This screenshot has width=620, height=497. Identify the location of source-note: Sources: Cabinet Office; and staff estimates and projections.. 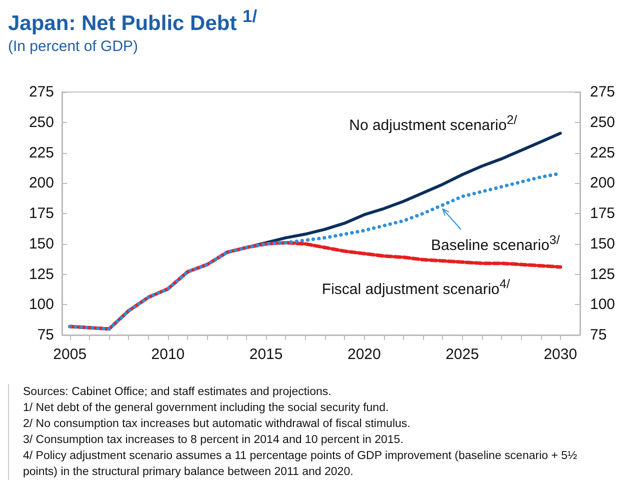
(177, 392).